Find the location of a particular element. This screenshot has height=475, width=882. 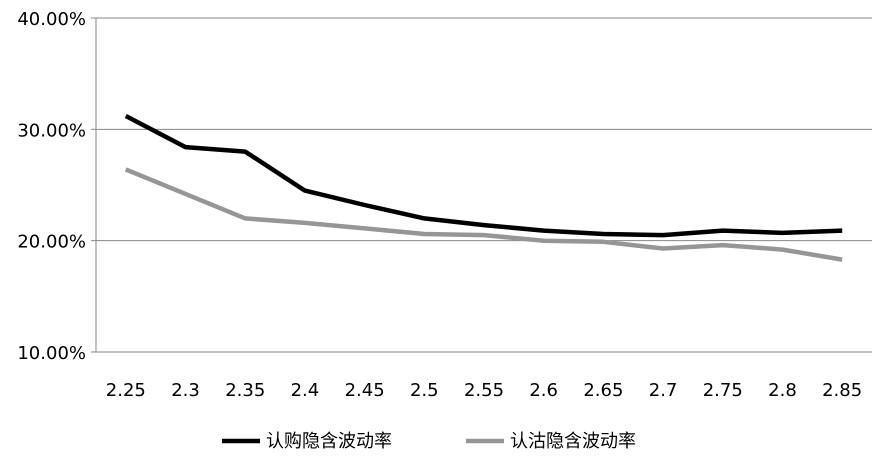

legend: 认购隐含波动率 认沽隐含波动率 is located at coordinates (429, 441).